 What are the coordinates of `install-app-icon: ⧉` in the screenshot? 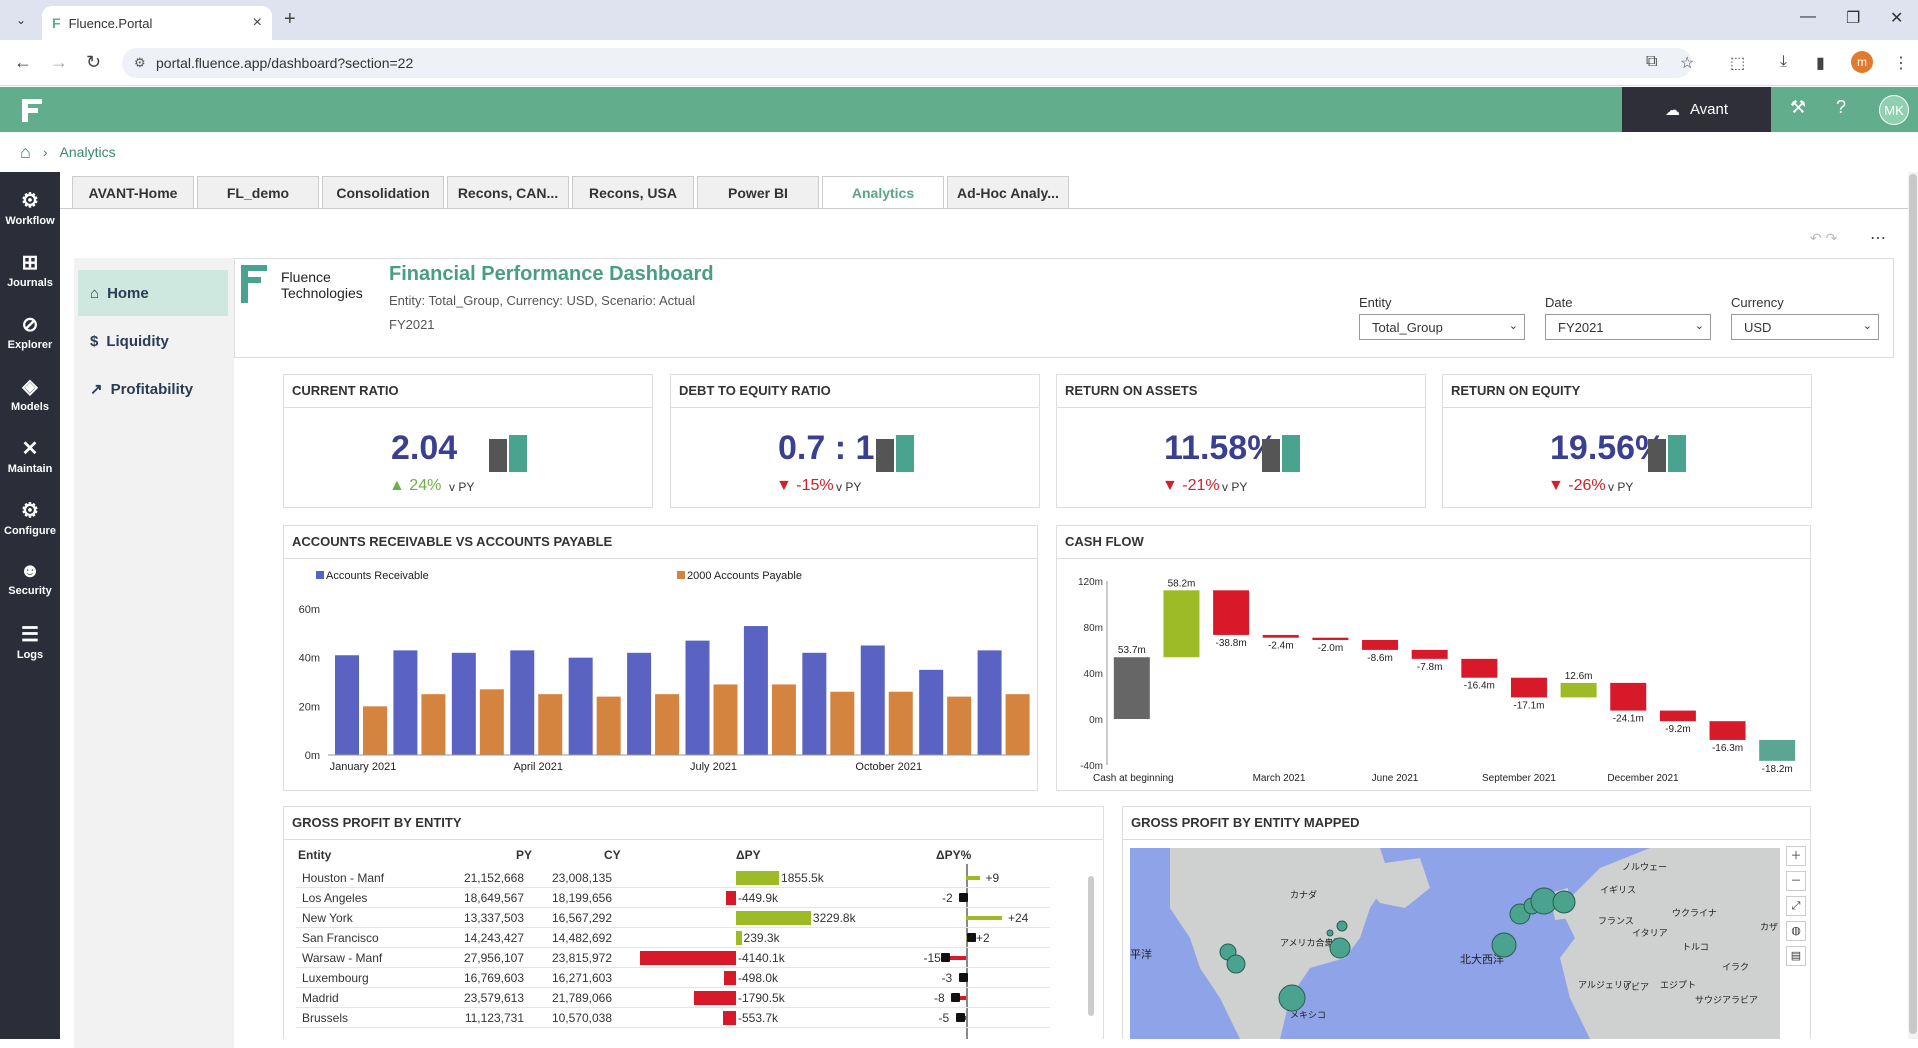 It's located at (1652, 61).